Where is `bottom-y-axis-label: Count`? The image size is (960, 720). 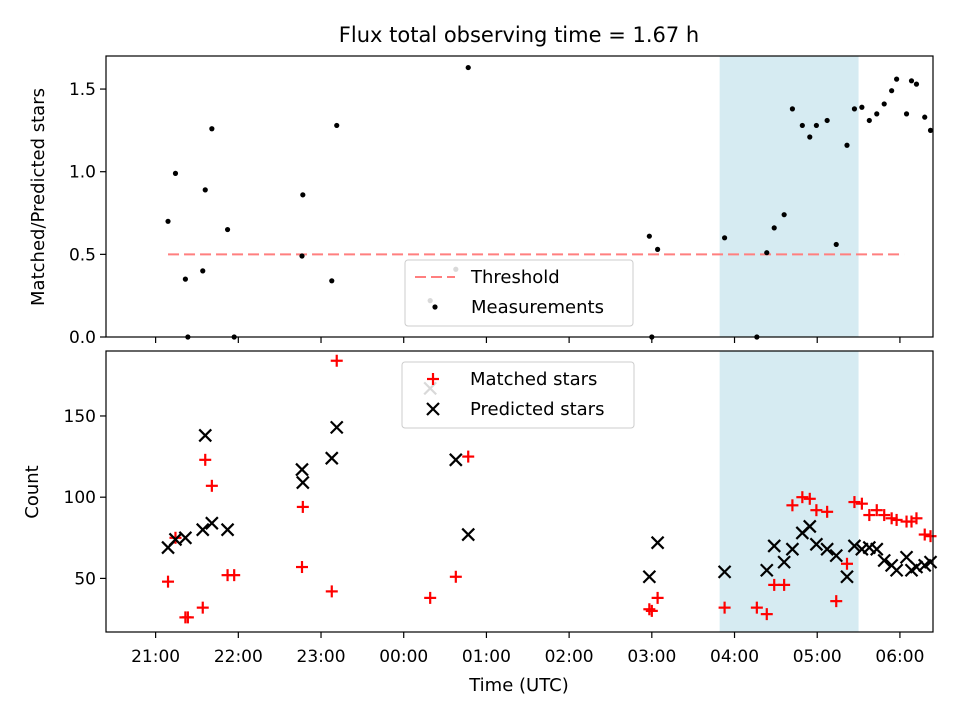 bottom-y-axis-label: Count is located at coordinates (32, 491).